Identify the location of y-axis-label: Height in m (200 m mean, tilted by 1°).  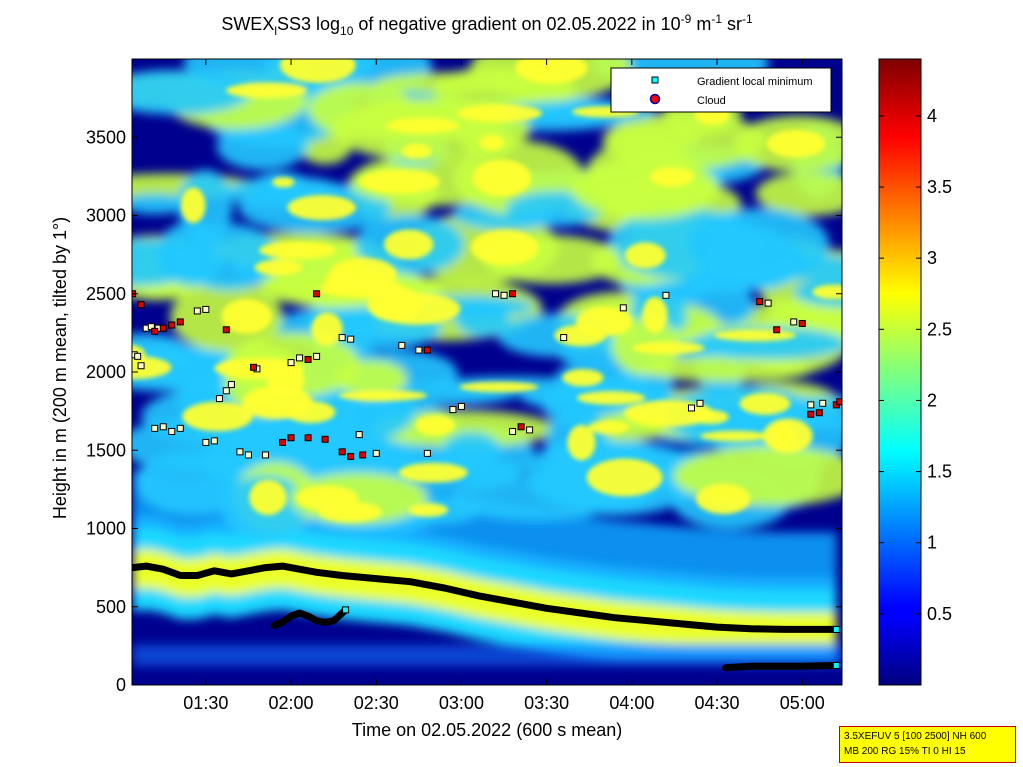
(60, 368).